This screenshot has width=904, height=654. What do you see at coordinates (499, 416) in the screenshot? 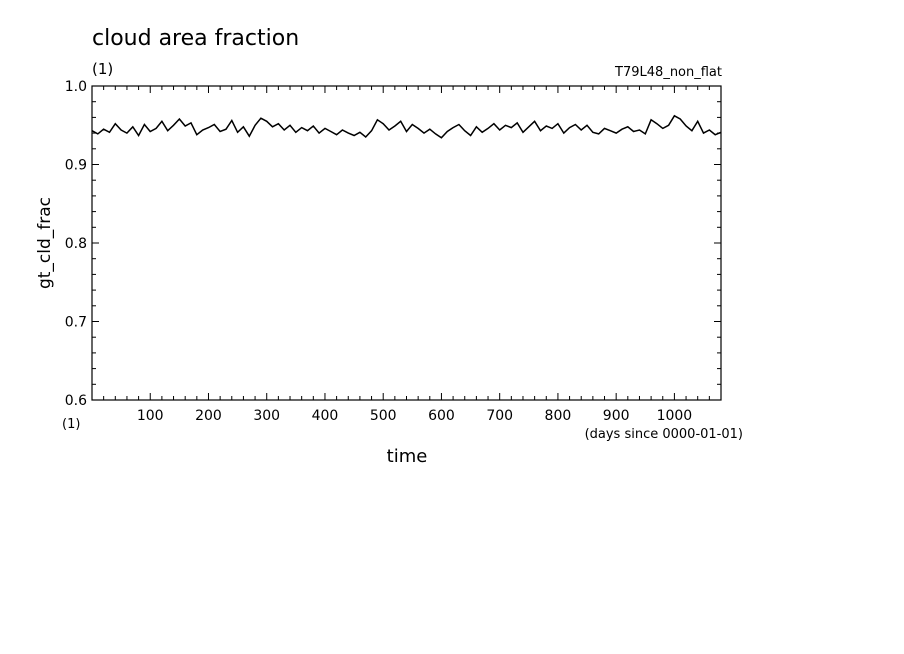
I see `x-tick-label: 700` at bounding box center [499, 416].